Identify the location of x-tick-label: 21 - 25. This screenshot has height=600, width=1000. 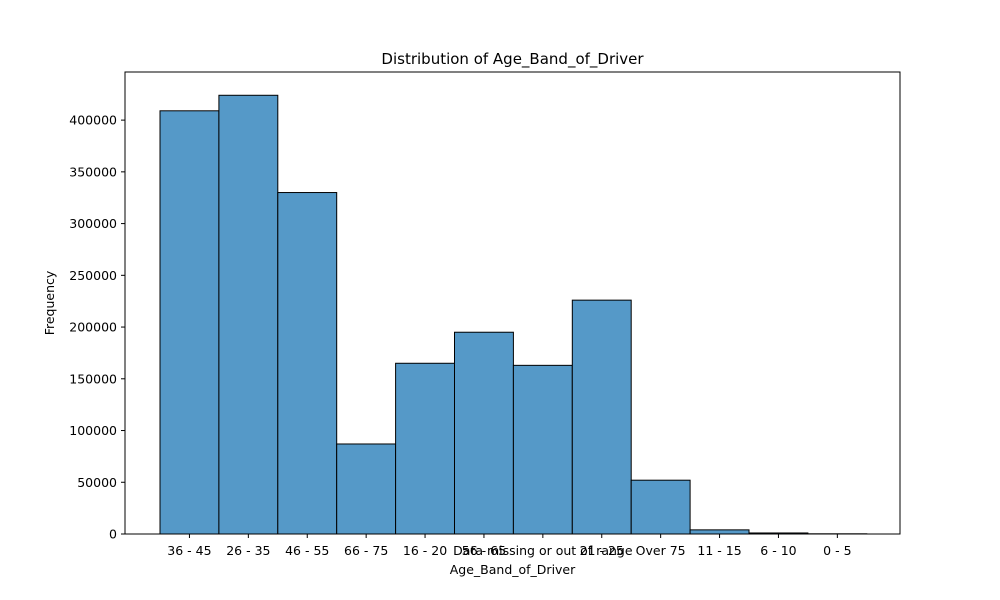
(602, 550).